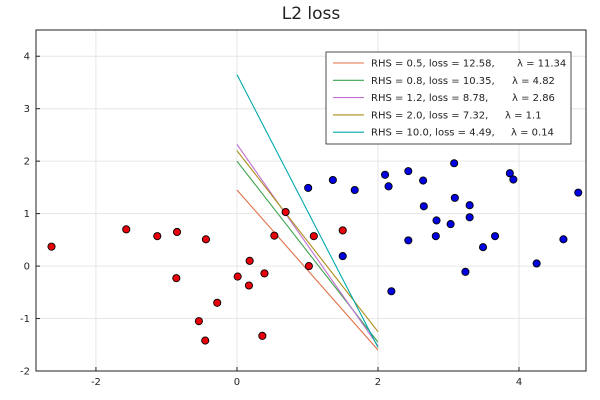 Image resolution: width=600 pixels, height=400 pixels. What do you see at coordinates (27, 214) in the screenshot?
I see `y-tick-label: 1` at bounding box center [27, 214].